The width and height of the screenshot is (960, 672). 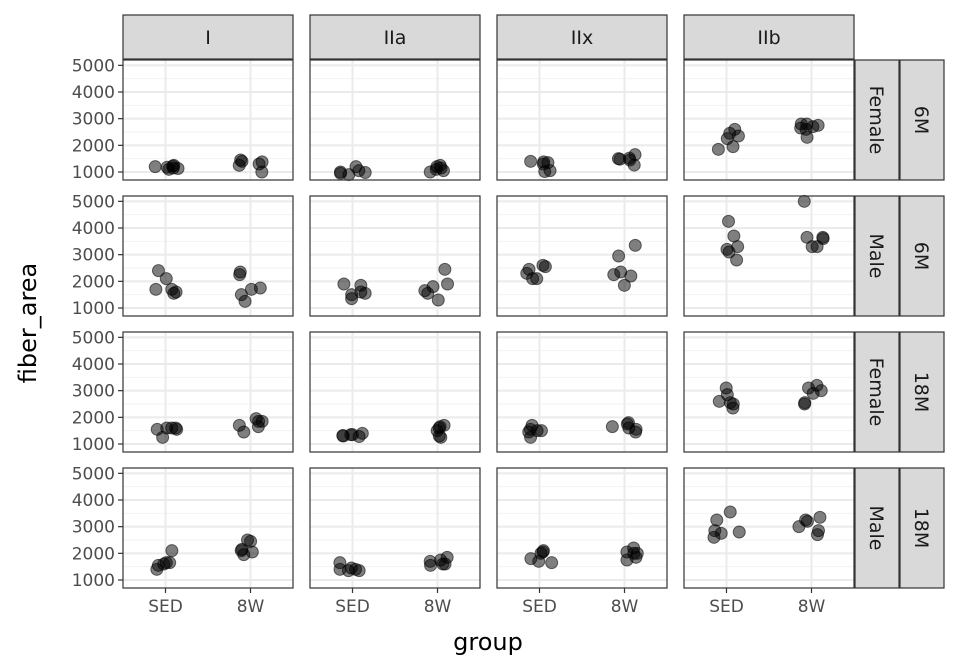 I want to click on row-strip-age-label: 6M, so click(x=921, y=120).